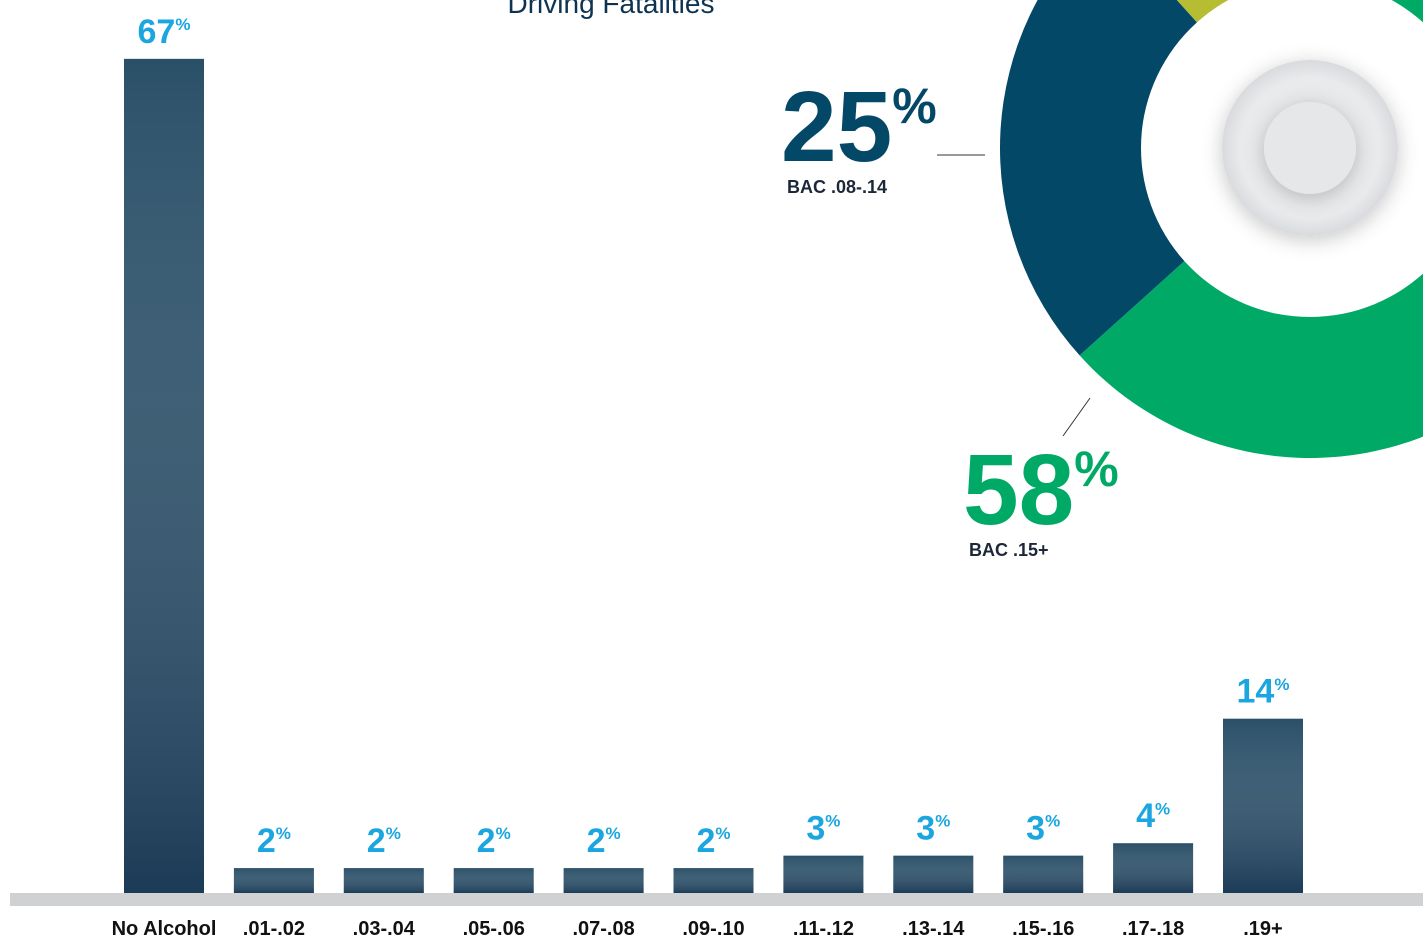 The height and width of the screenshot is (941, 1423). Describe the element at coordinates (713, 929) in the screenshot. I see `x-tick-label: .09-.10` at that location.